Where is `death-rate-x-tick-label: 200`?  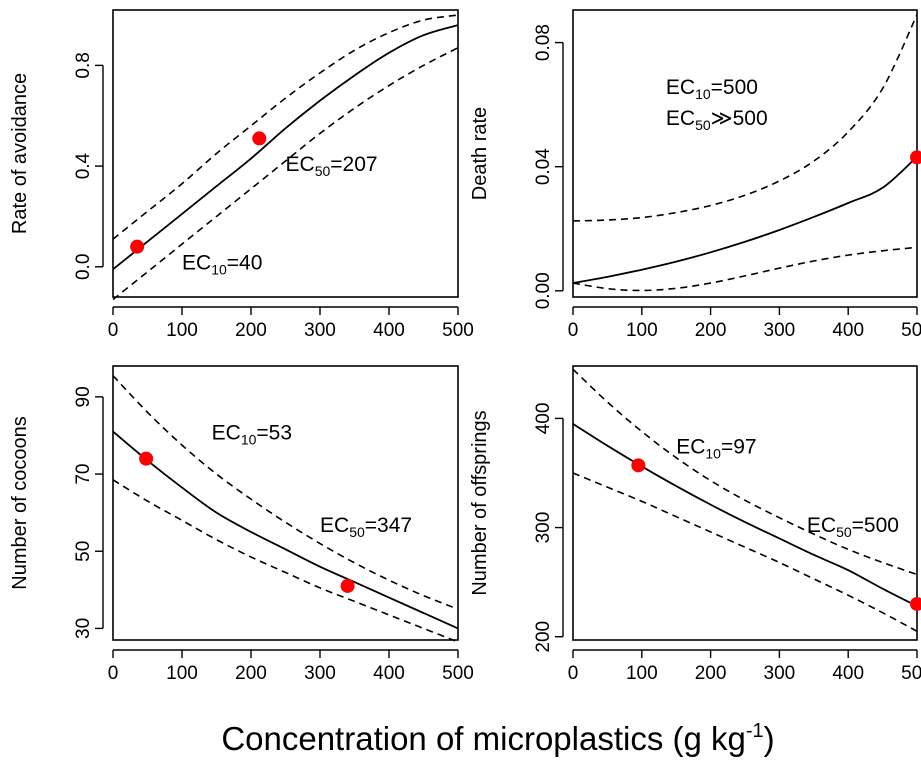
death-rate-x-tick-label: 200 is located at coordinates (711, 330).